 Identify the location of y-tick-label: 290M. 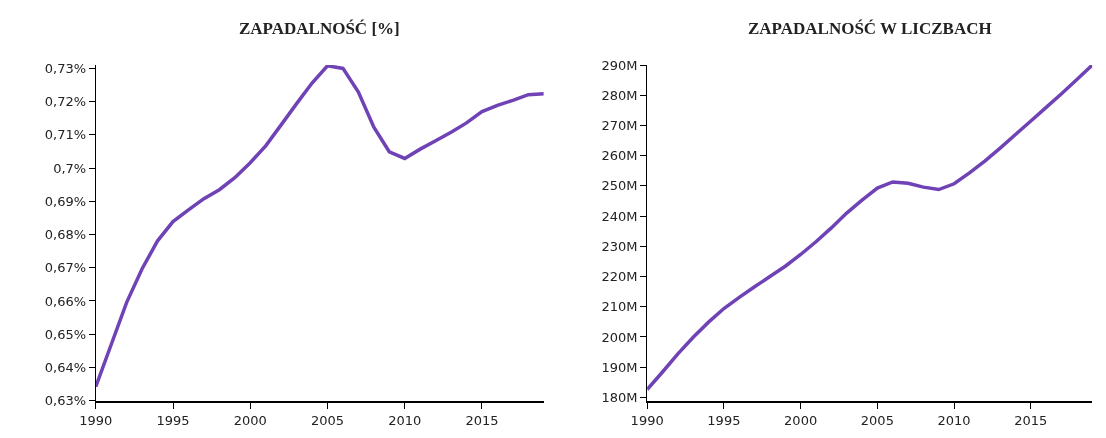
(619, 65).